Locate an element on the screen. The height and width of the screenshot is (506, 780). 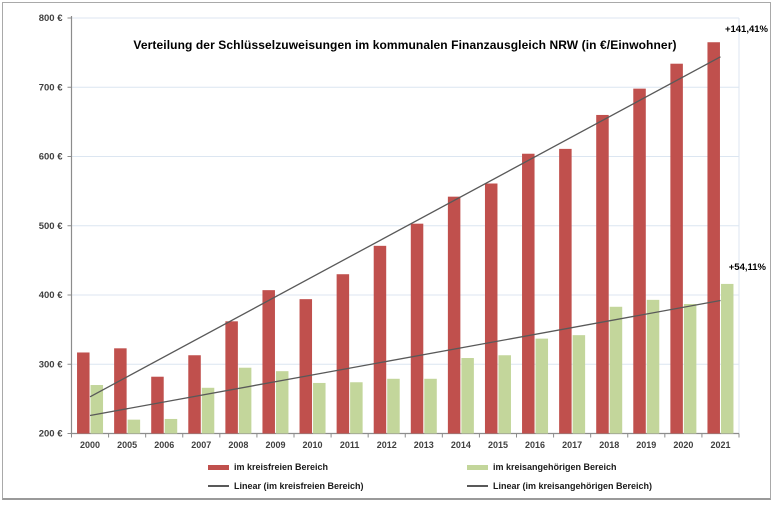
svg-text: 2007 is located at coordinates (201, 445).